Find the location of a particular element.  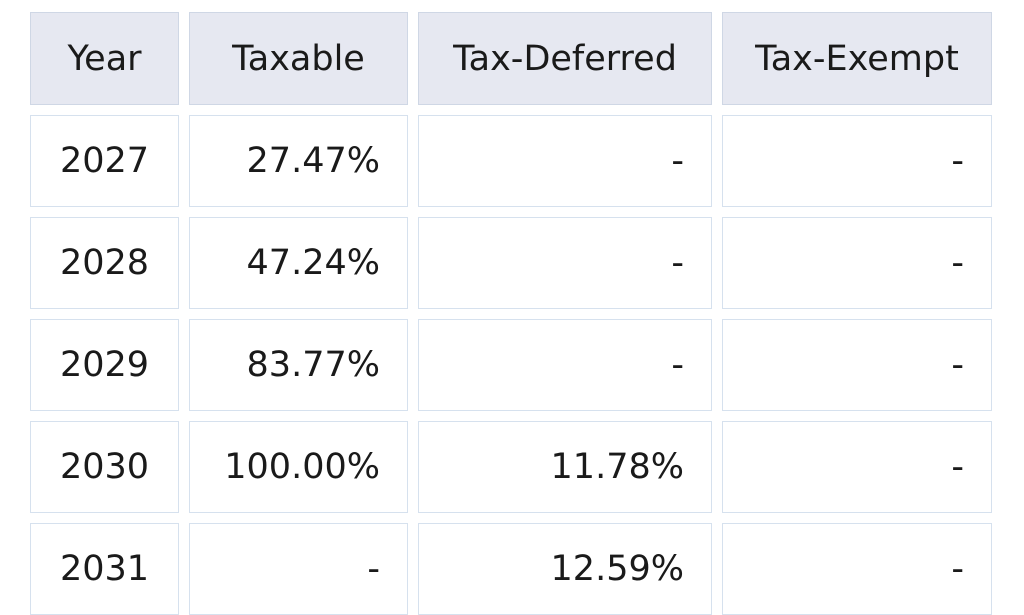

year-cell: 2029 is located at coordinates (104, 365).